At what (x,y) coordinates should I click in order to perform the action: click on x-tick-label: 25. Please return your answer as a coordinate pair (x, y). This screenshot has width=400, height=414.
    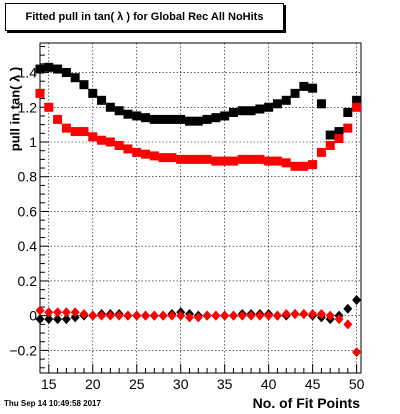
    Looking at the image, I should click on (137, 384).